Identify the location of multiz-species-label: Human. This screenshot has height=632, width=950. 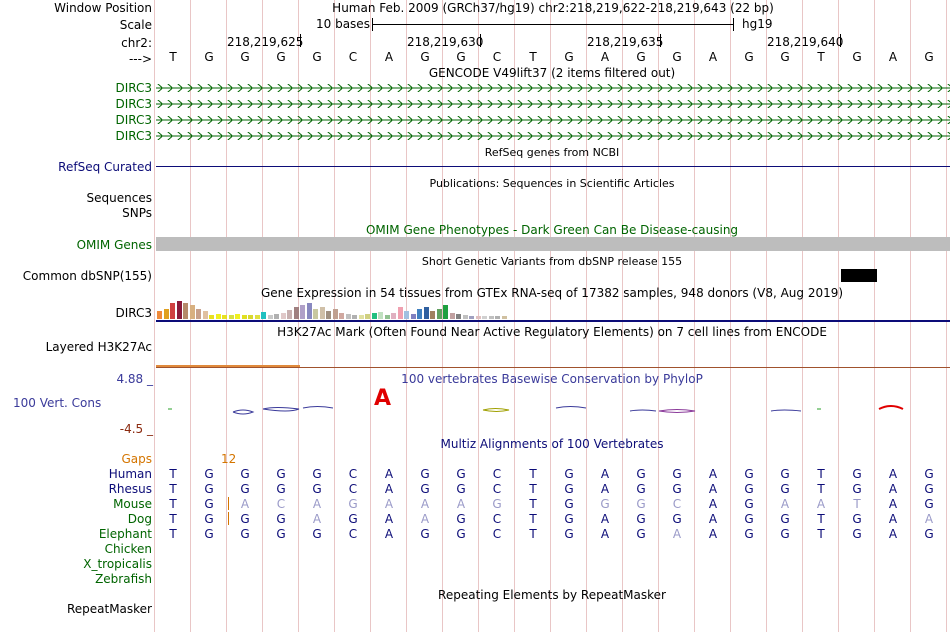
(130, 474).